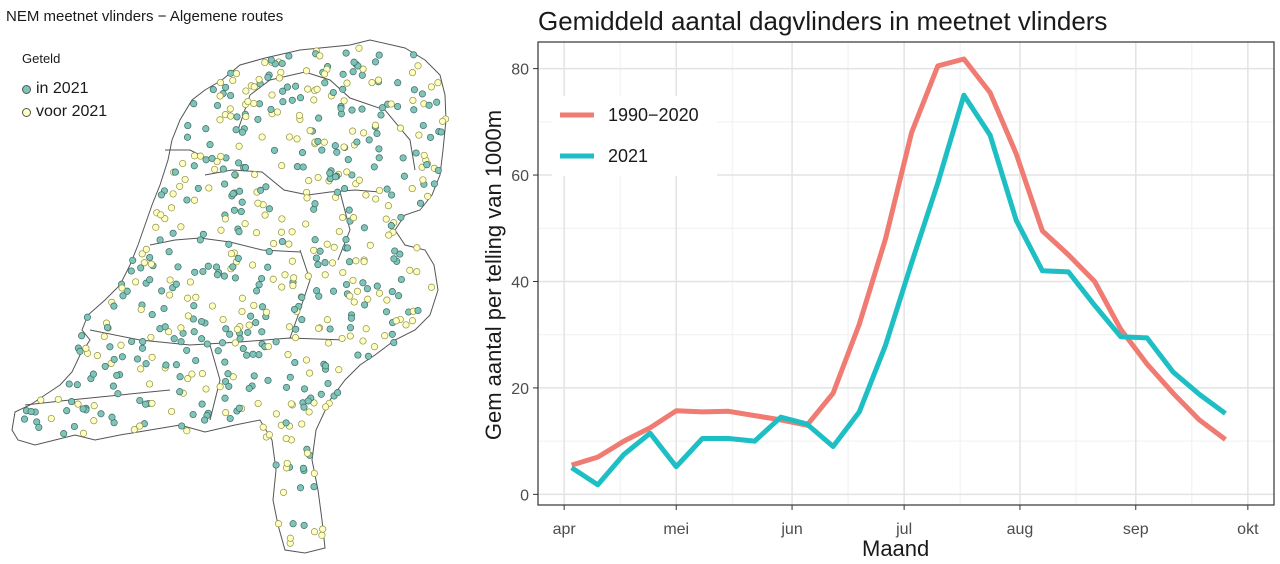 This screenshot has width=1280, height=564. Describe the element at coordinates (896, 548) in the screenshot. I see `x-axis-label: Maand` at that location.